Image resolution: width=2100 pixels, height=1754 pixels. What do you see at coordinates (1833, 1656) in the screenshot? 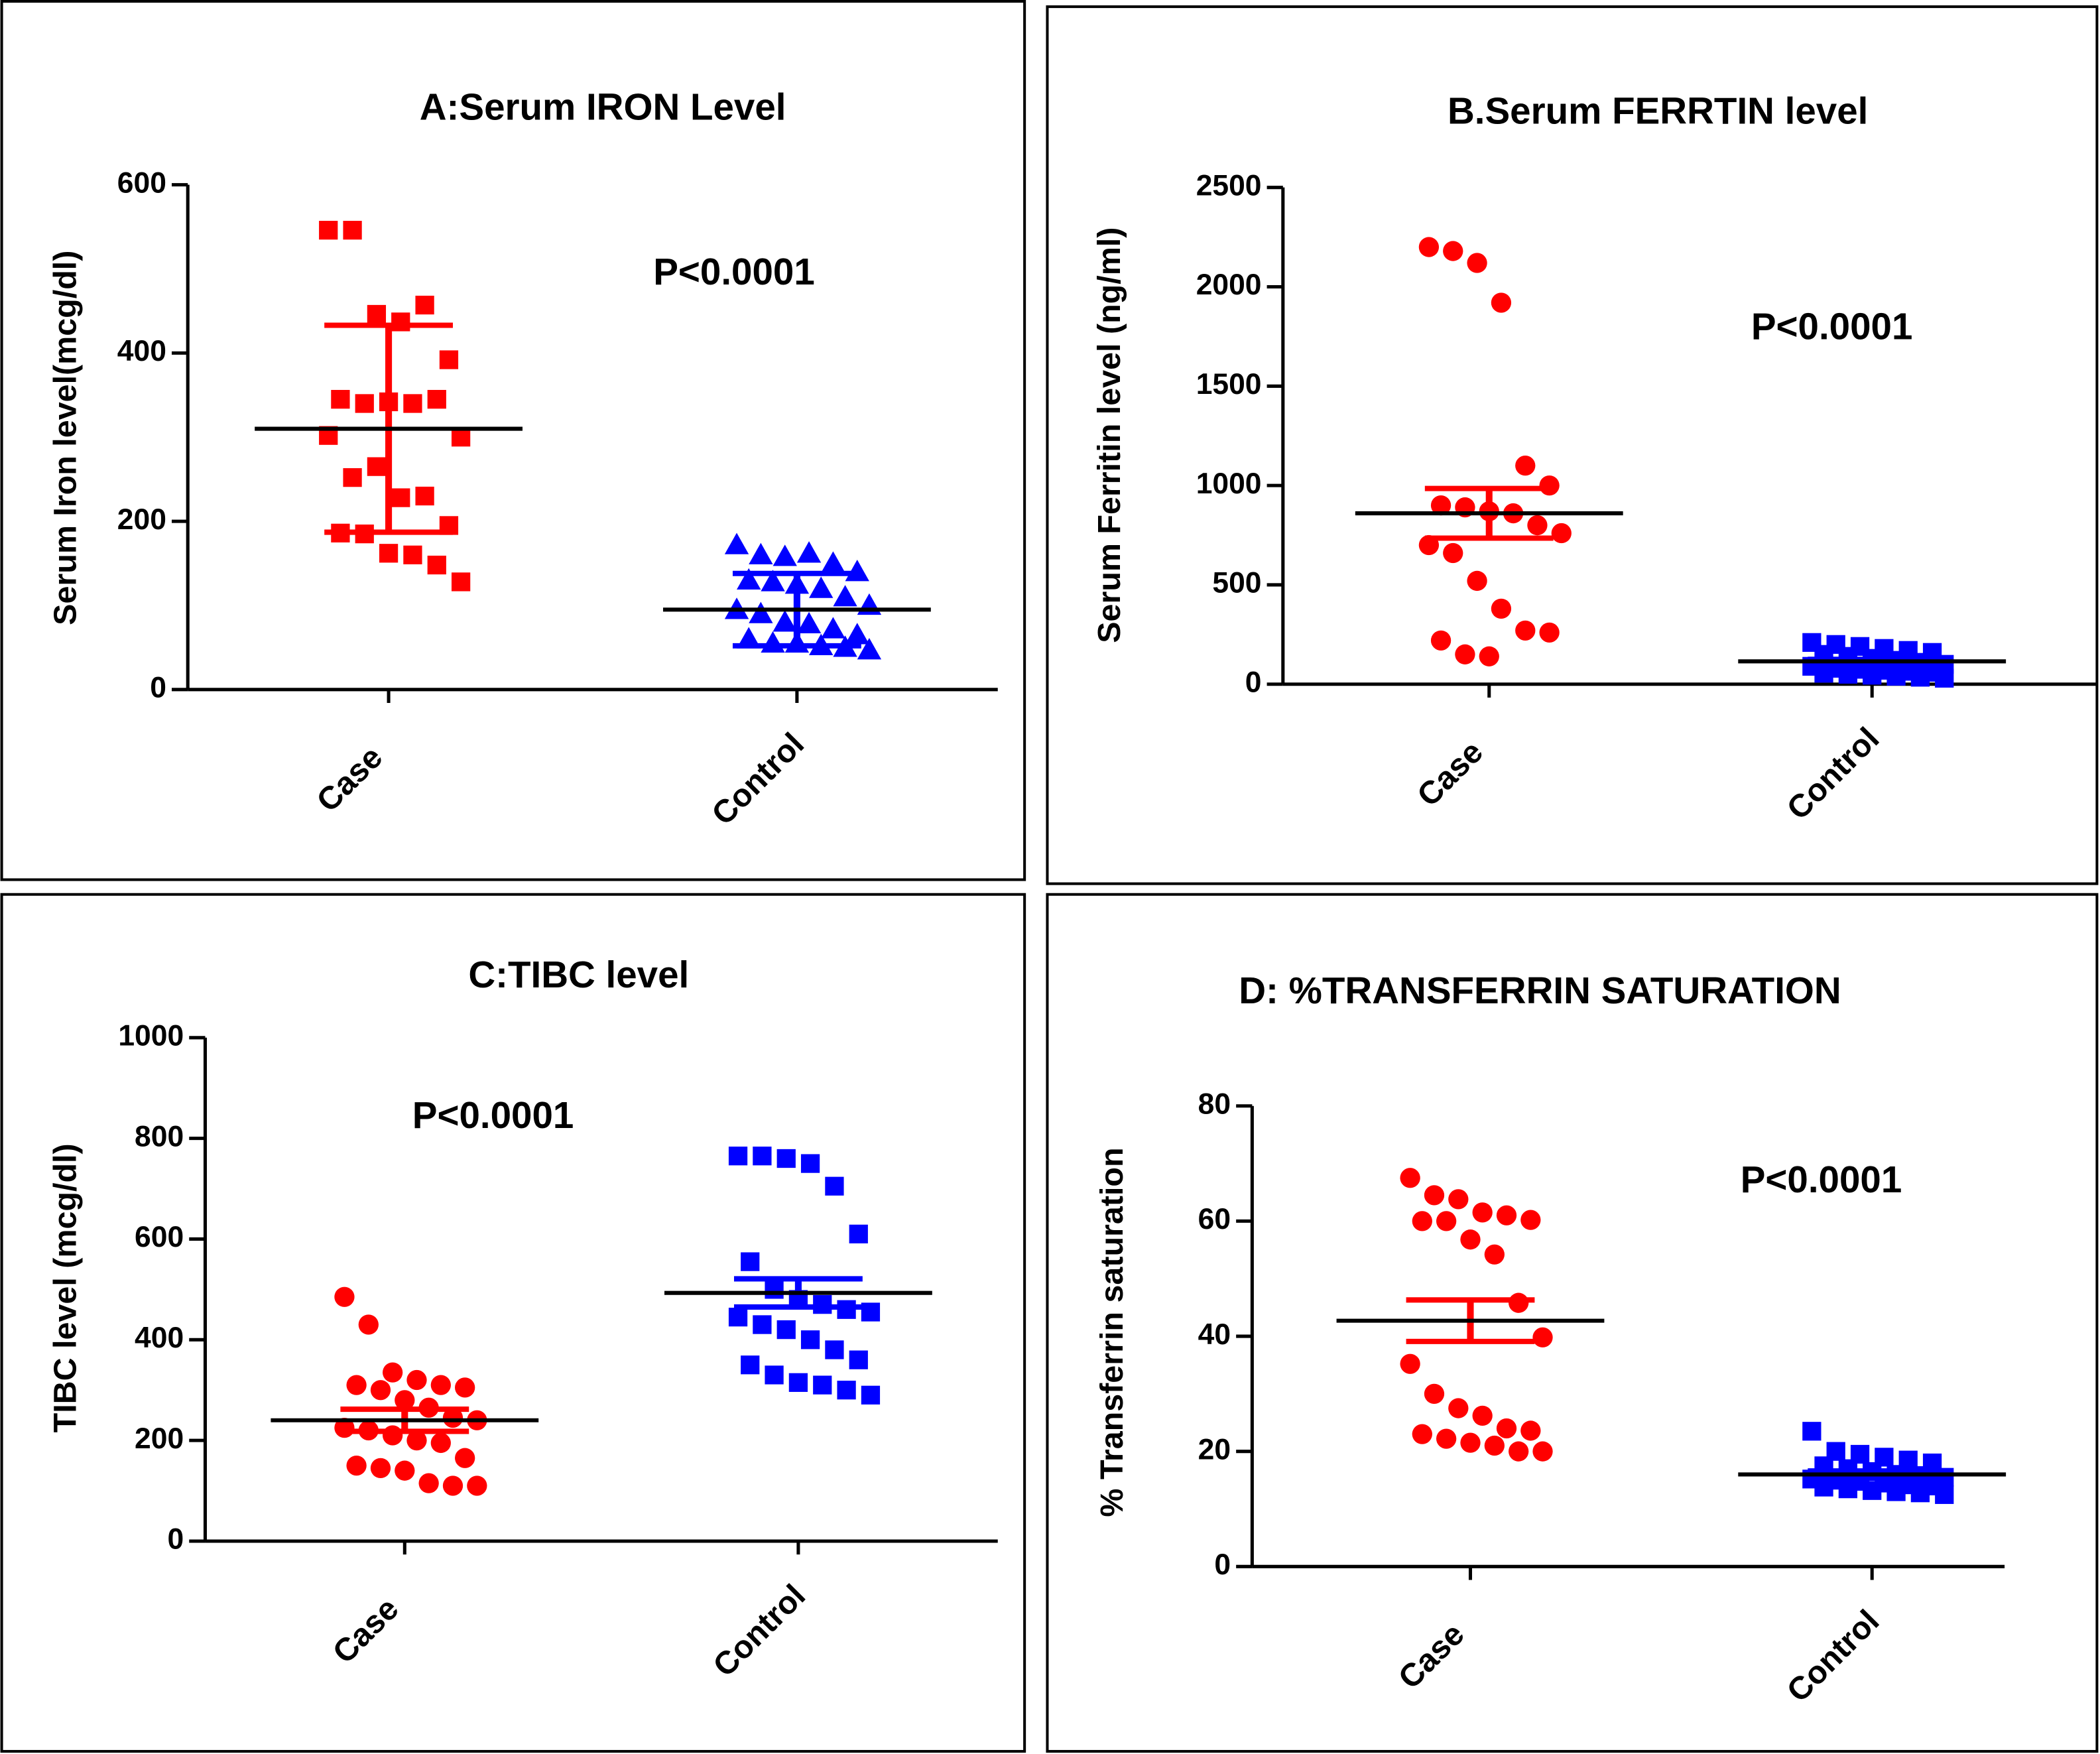
I see `x-tick-label: Control` at bounding box center [1833, 1656].